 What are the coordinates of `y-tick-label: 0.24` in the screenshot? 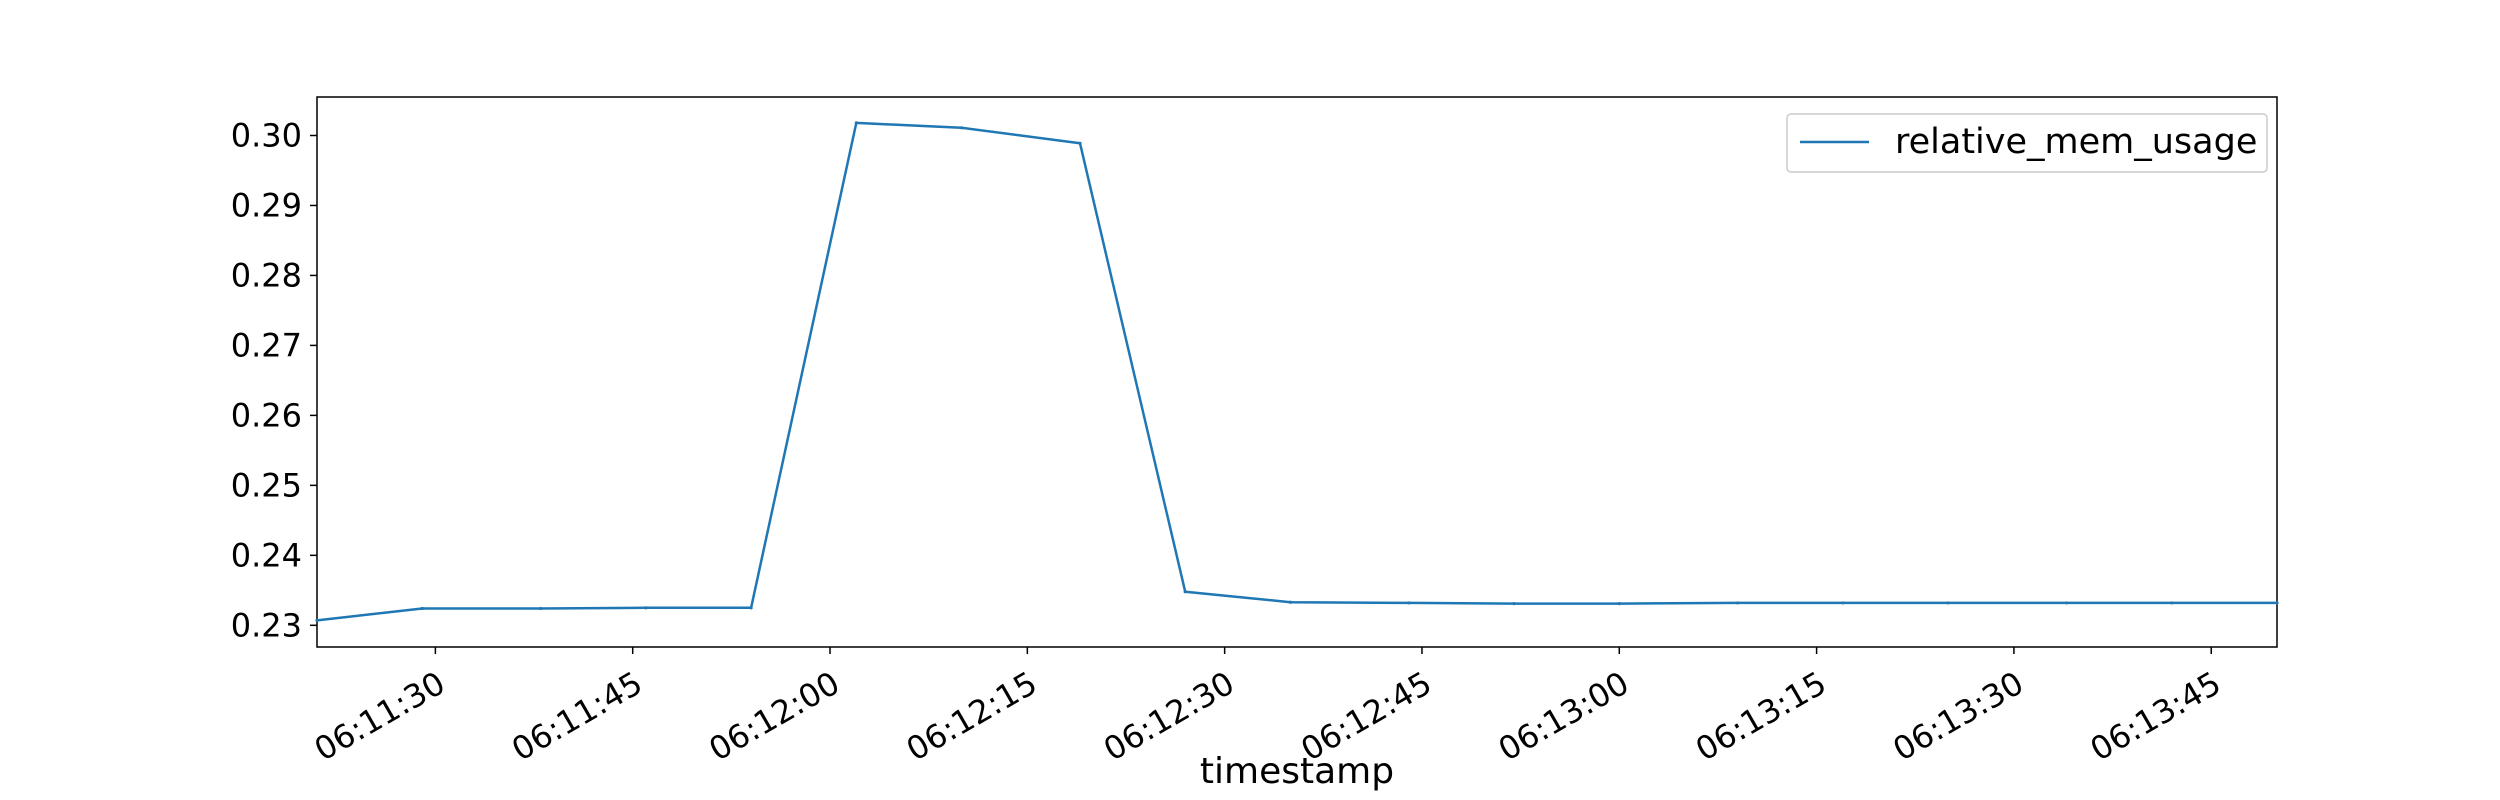 It's located at (266, 555).